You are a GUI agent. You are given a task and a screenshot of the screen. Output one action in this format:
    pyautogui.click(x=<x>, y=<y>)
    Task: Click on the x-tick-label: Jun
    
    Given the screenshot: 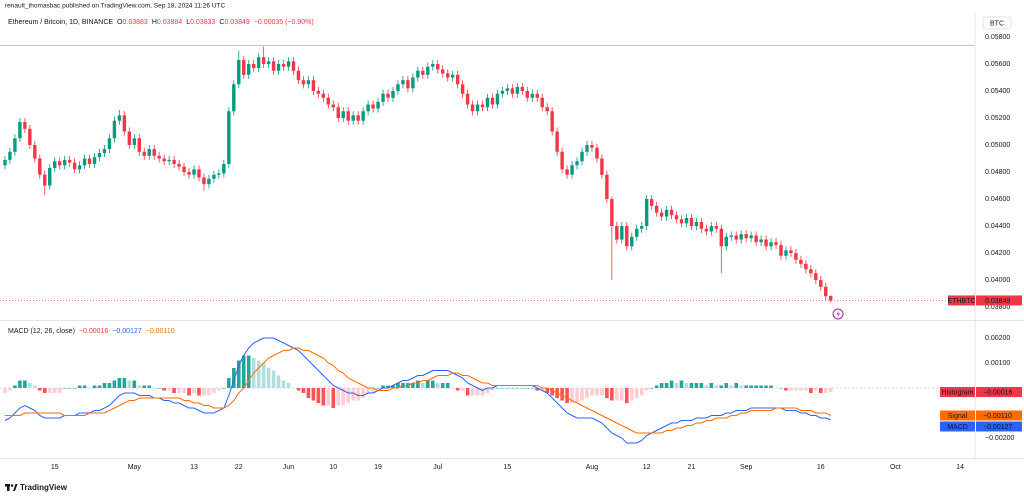 What is the action you would take?
    pyautogui.click(x=288, y=467)
    